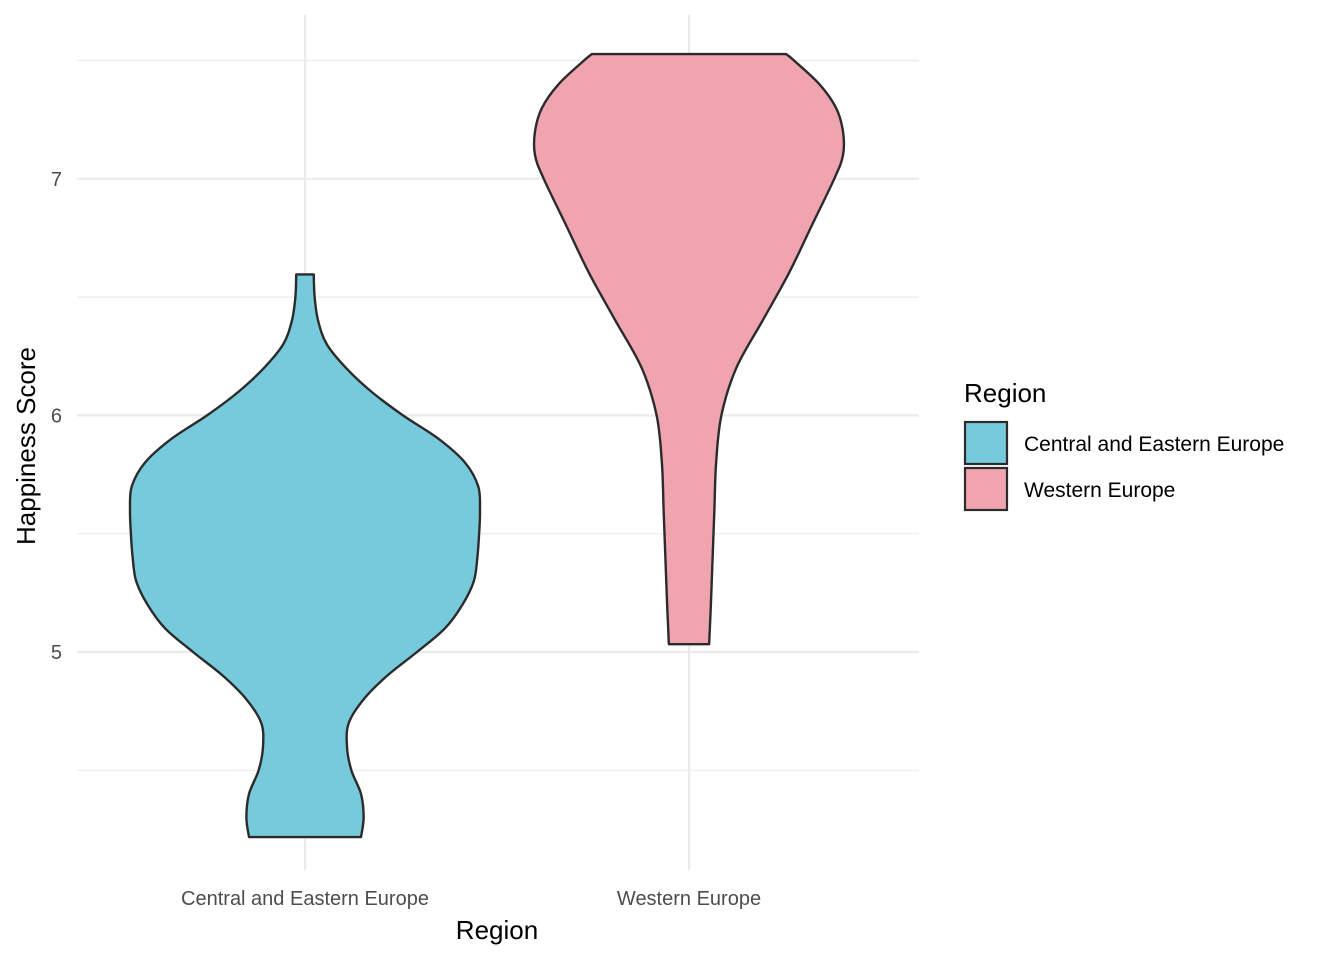 The height and width of the screenshot is (960, 1344). Describe the element at coordinates (56, 653) in the screenshot. I see `y-tick-label: 5` at that location.